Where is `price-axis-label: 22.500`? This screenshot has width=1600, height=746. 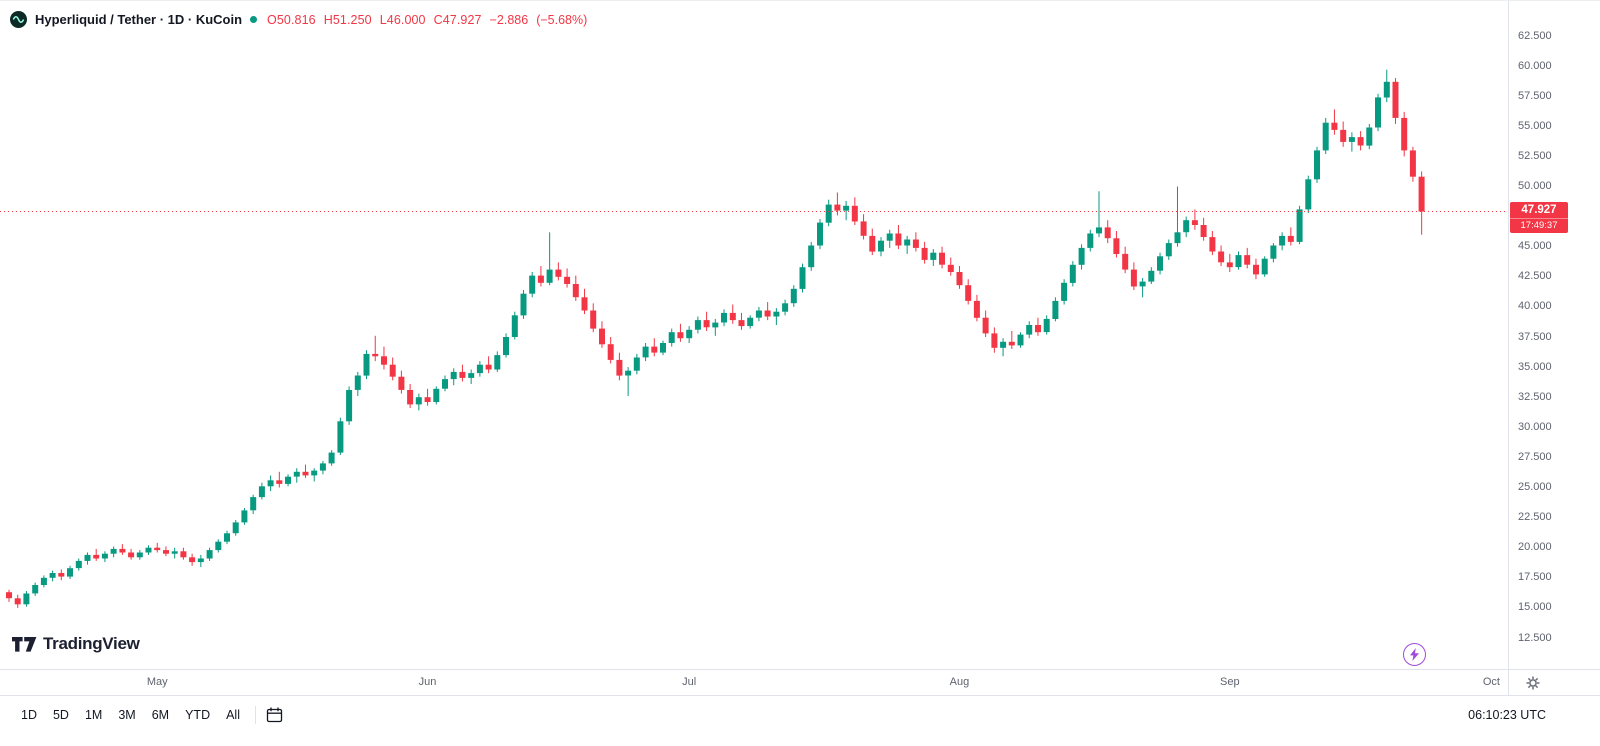
price-axis-label: 22.500 is located at coordinates (1535, 517).